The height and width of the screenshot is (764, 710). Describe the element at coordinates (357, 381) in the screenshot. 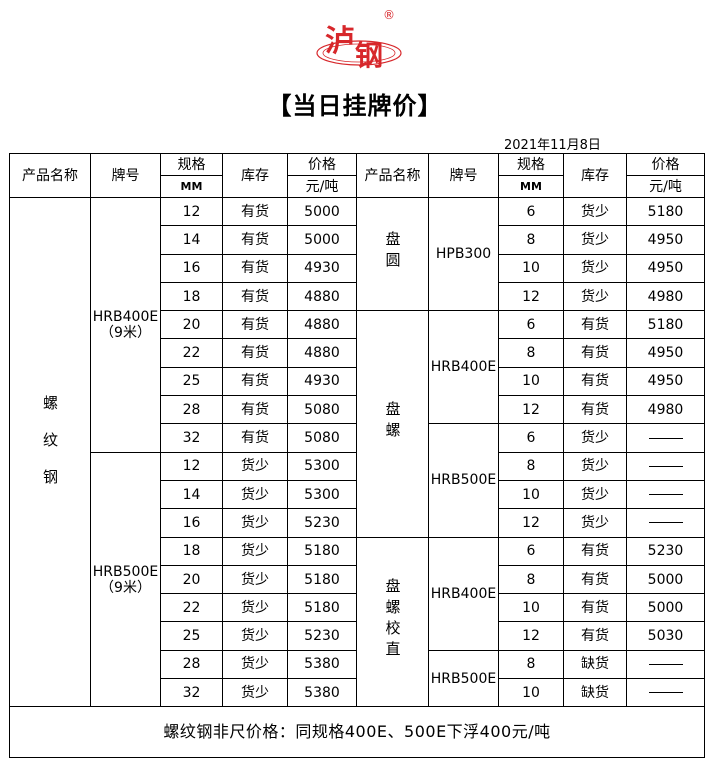

I see `table-row: 25 有货 4930 10 有货 4950` at that location.